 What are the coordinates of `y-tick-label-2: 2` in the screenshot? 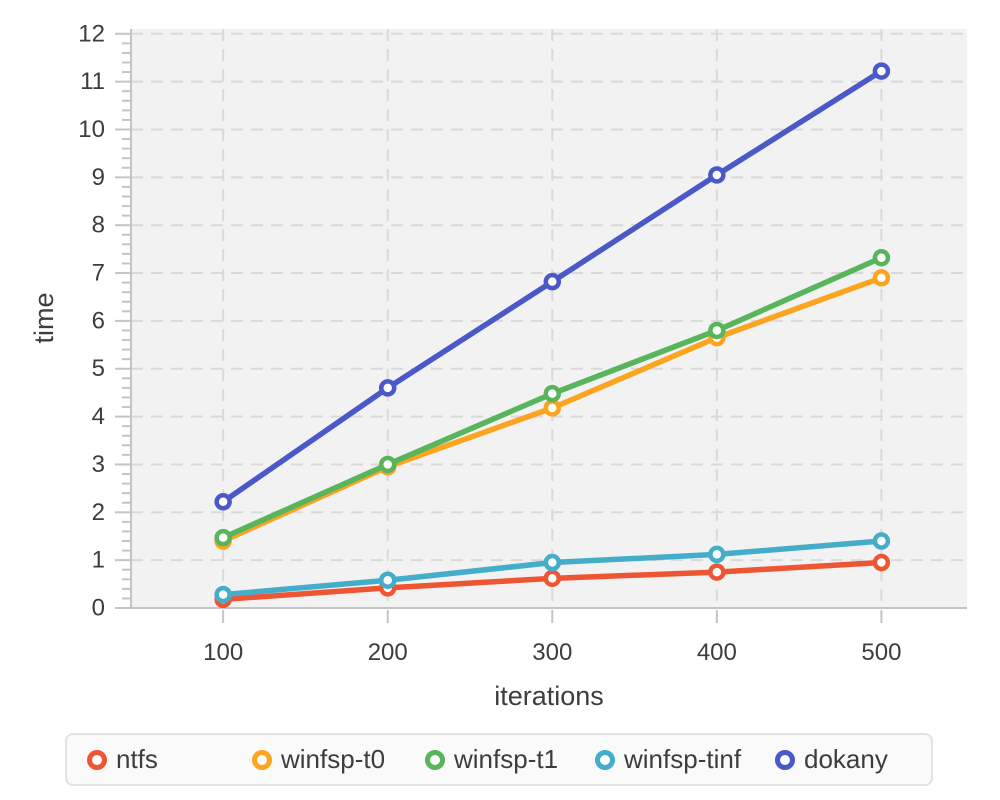 It's located at (98, 512).